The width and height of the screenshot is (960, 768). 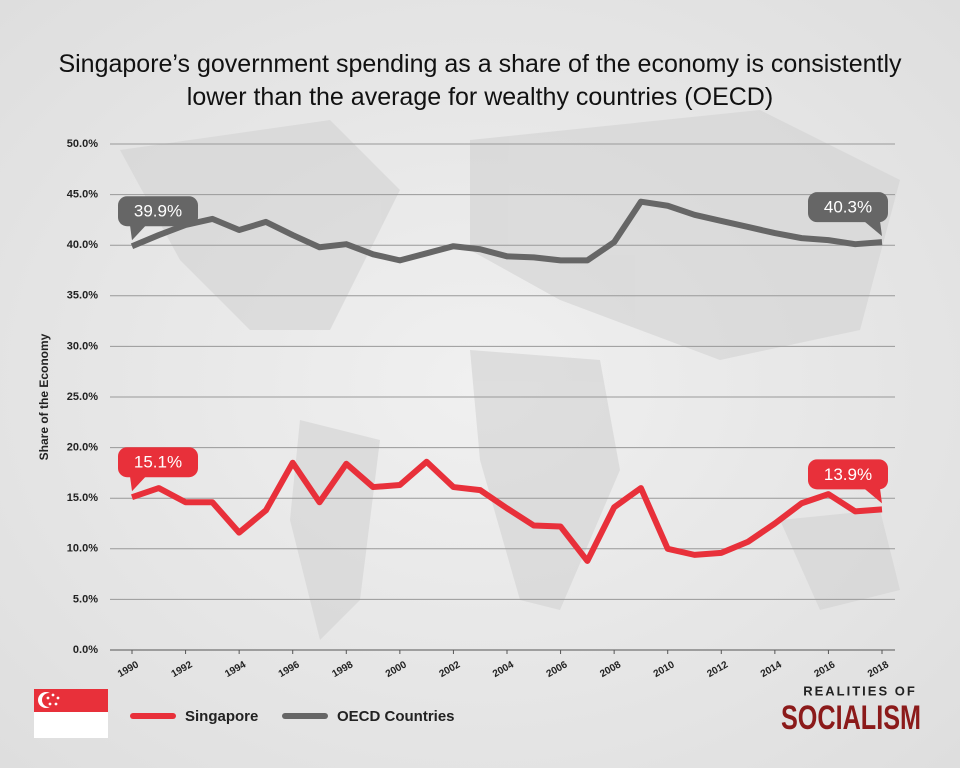 I want to click on callout: 15.1%, so click(x=158, y=469).